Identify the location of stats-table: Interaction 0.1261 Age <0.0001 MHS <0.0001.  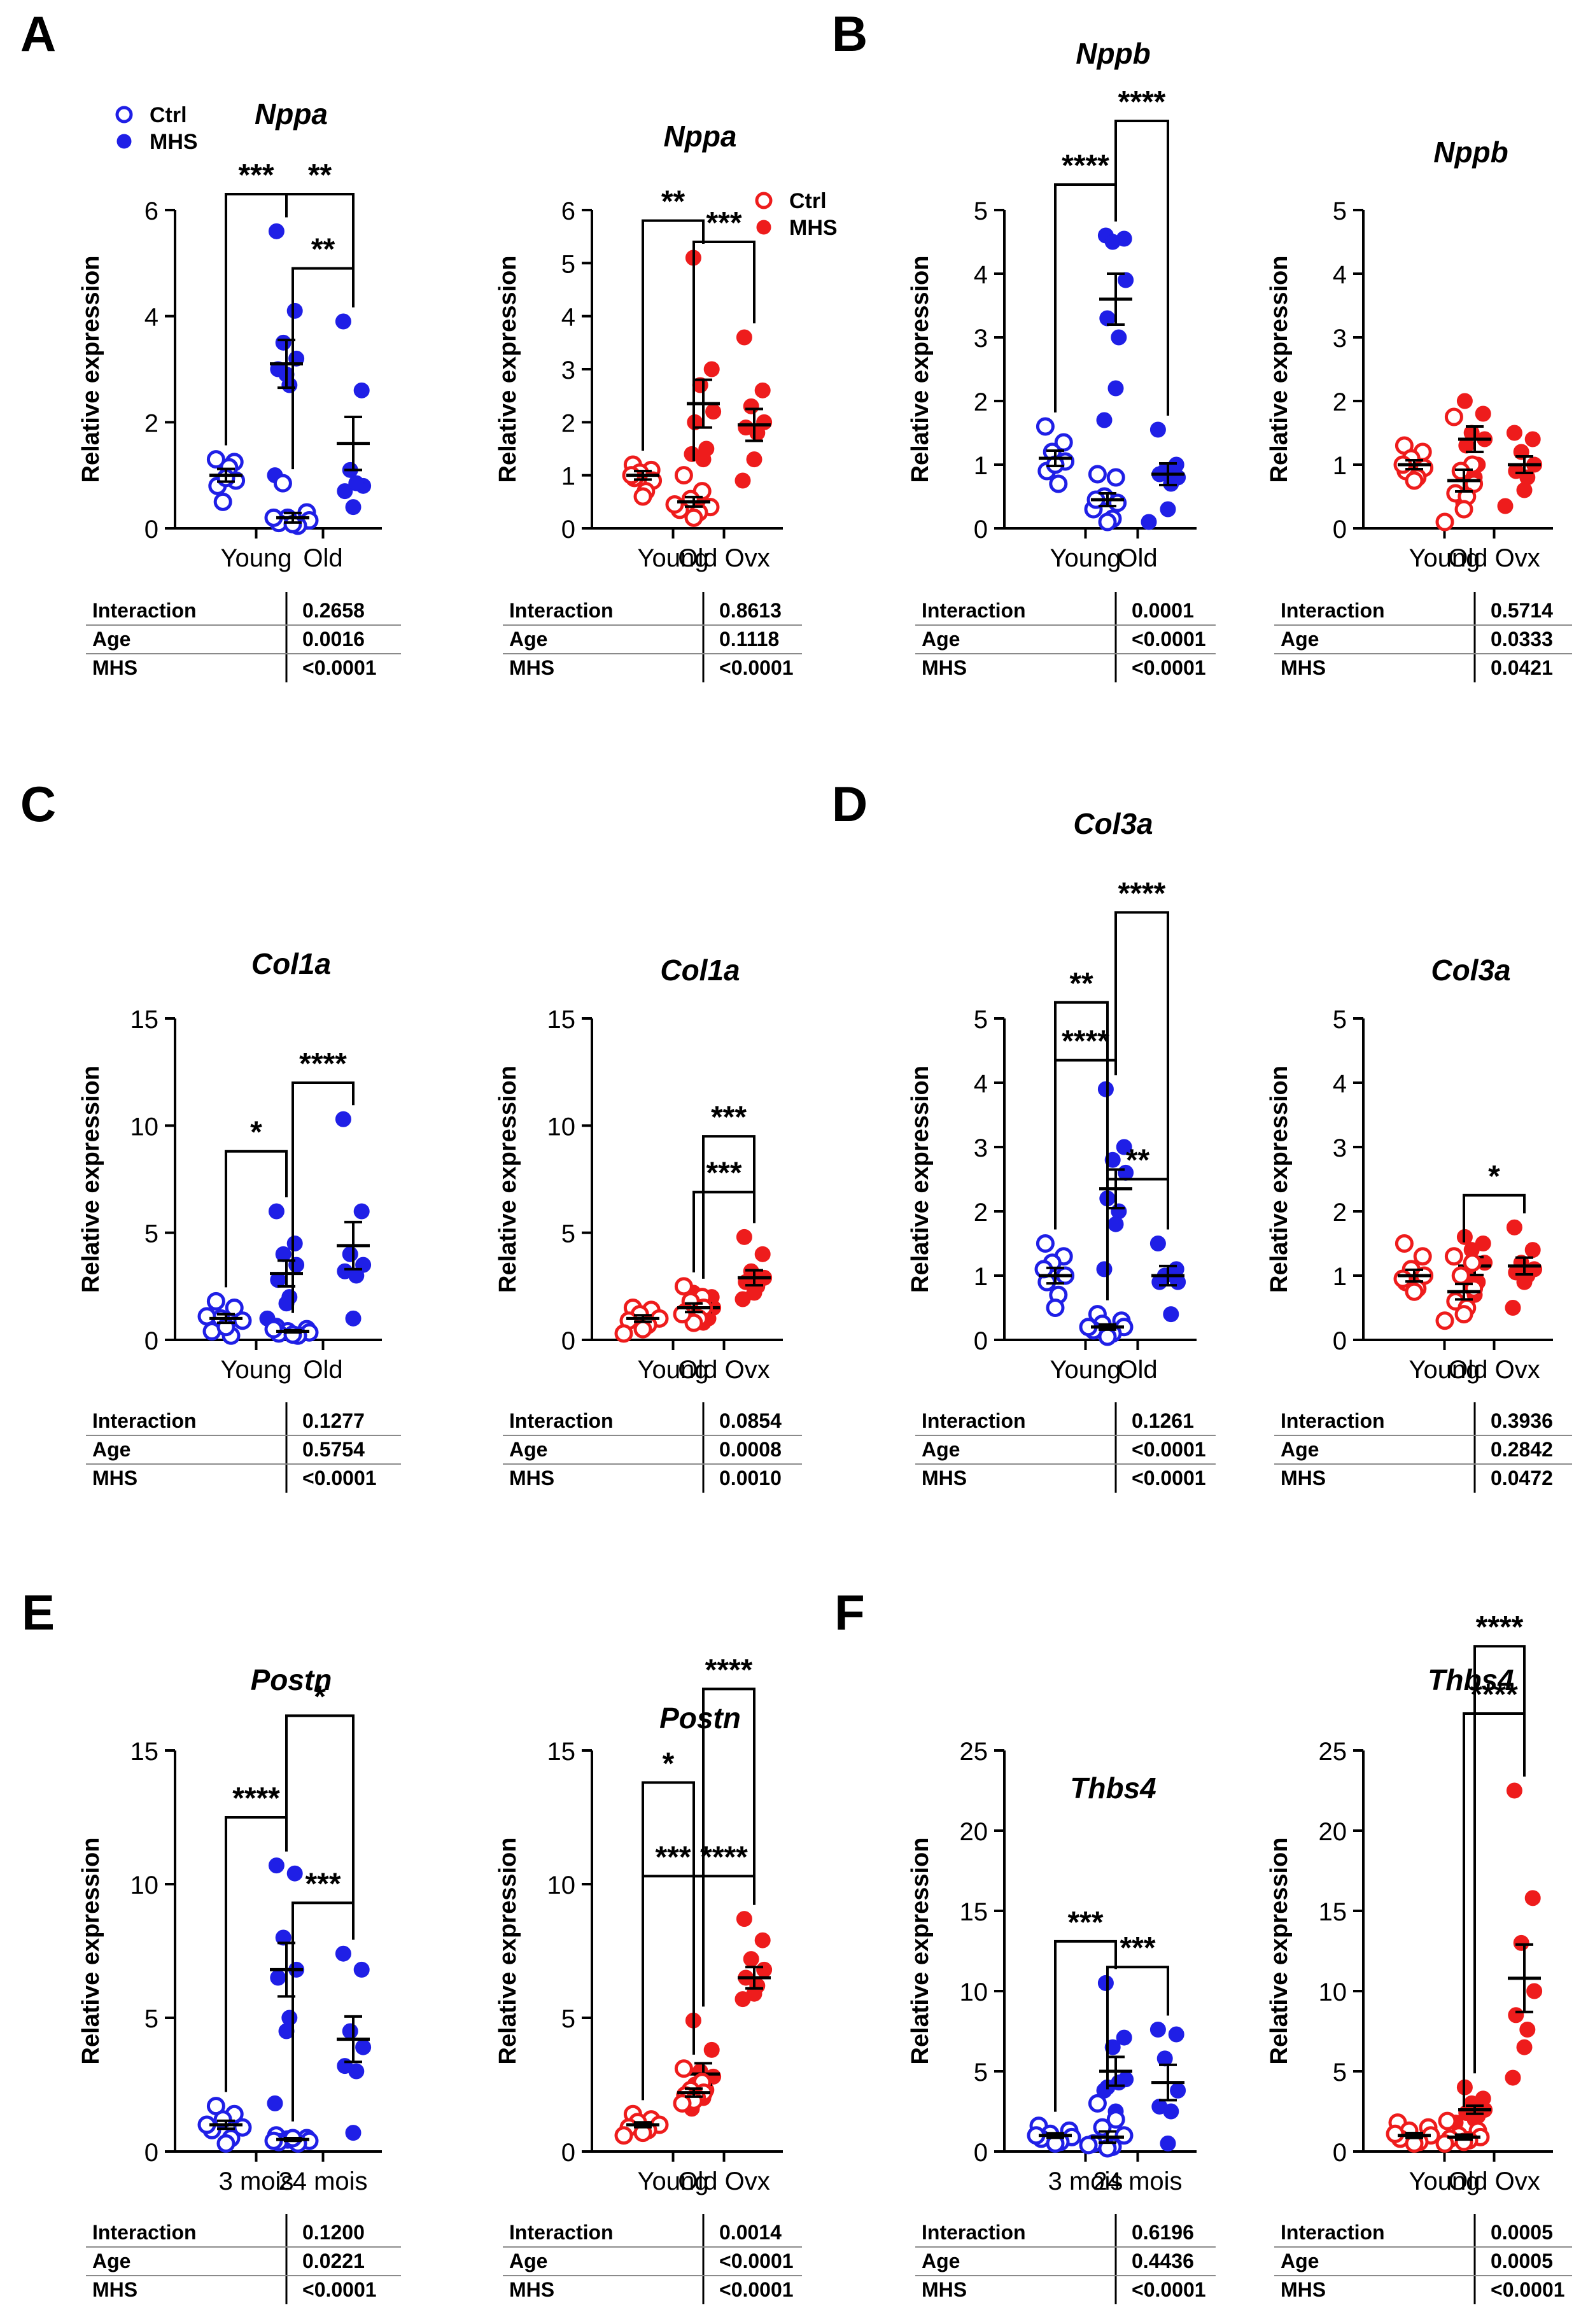
(1065, 1448).